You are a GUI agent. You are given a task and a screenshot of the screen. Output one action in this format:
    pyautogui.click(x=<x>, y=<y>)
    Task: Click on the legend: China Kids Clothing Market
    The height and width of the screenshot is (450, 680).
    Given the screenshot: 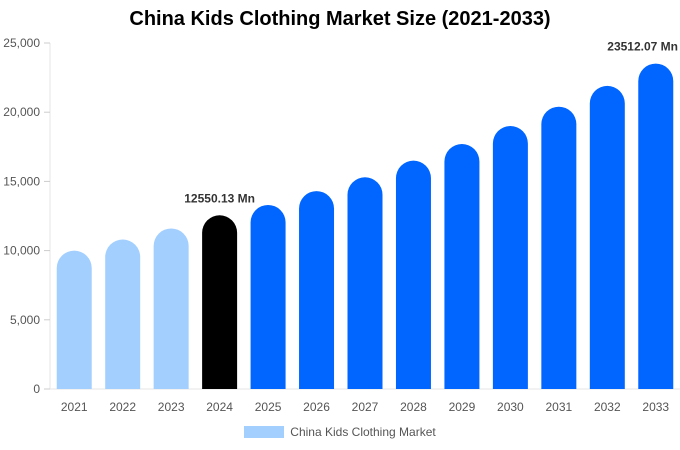 What is the action you would take?
    pyautogui.click(x=340, y=432)
    